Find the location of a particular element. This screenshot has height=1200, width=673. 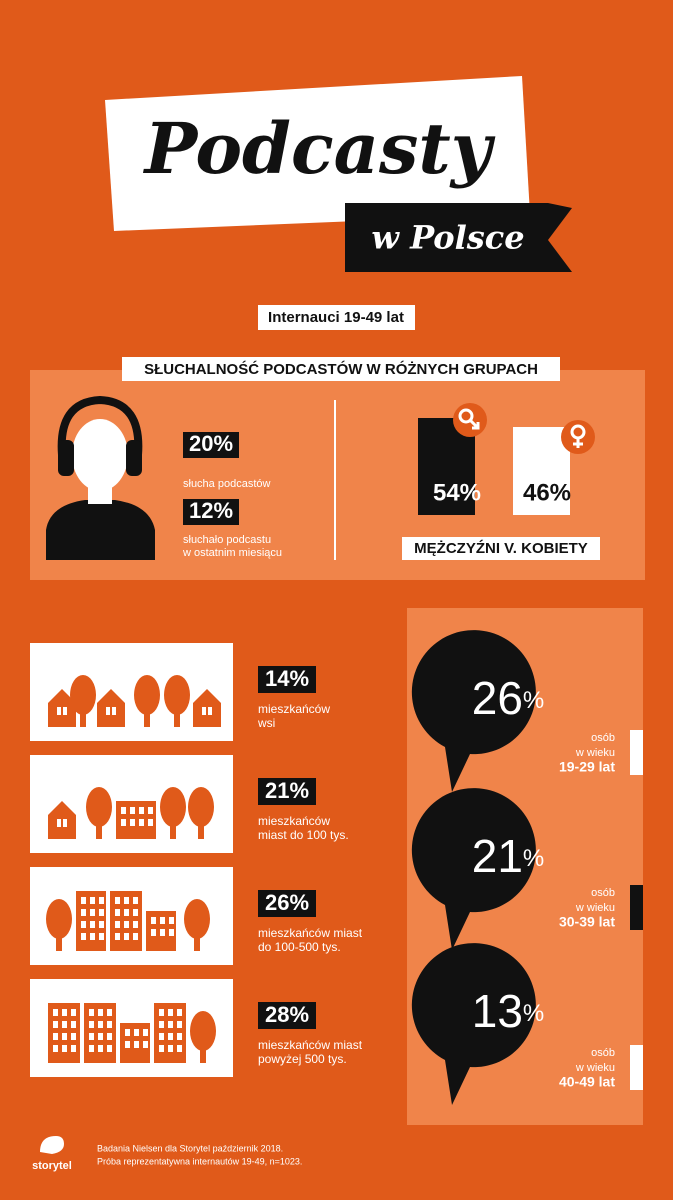

value: 12% is located at coordinates (211, 510).